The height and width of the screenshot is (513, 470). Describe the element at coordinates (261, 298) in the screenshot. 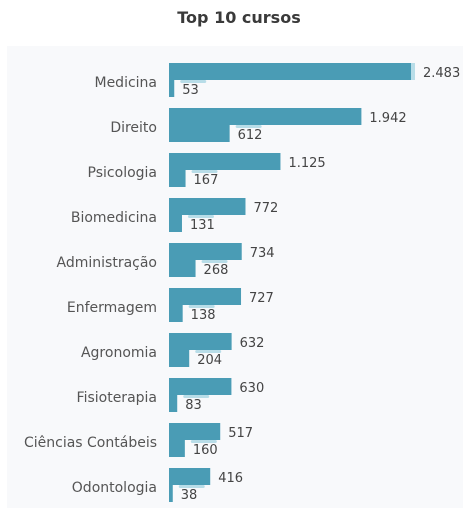

I see `data-label-series-1: 727` at that location.